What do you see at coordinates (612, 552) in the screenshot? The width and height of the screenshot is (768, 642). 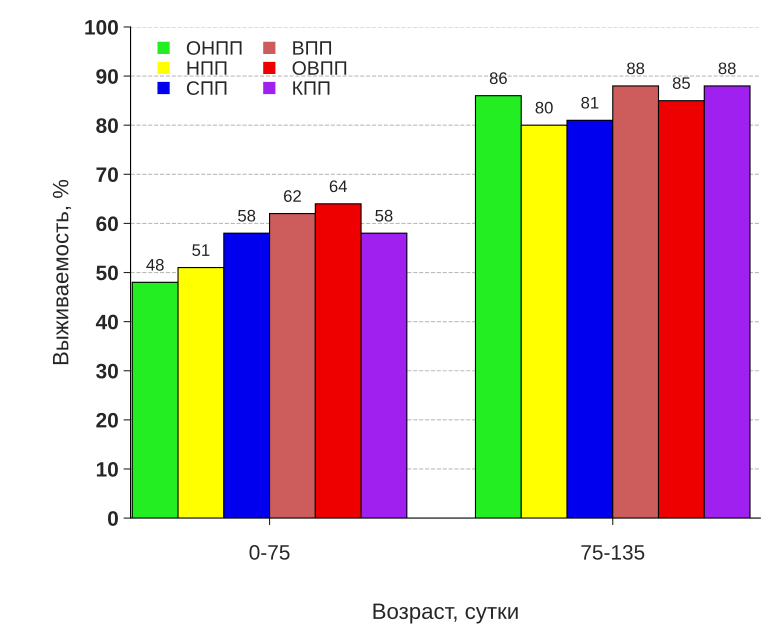 I see `x-tick-label: 75-135` at bounding box center [612, 552].